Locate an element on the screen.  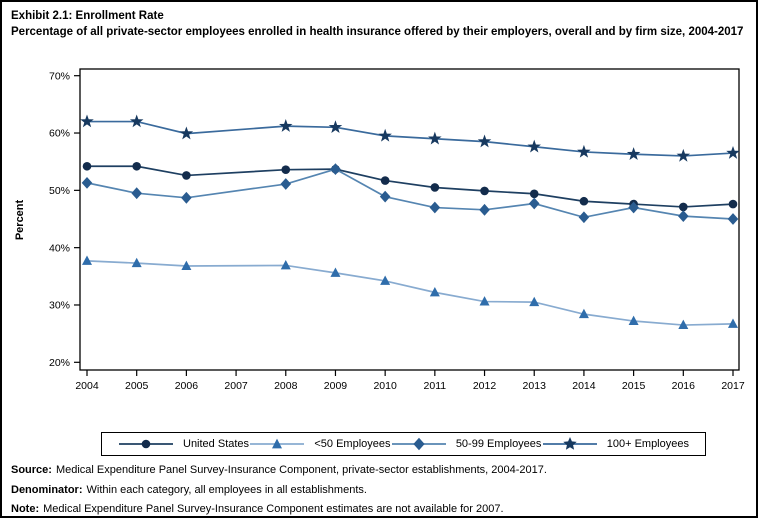
circle-marker-icon is located at coordinates (146, 444).